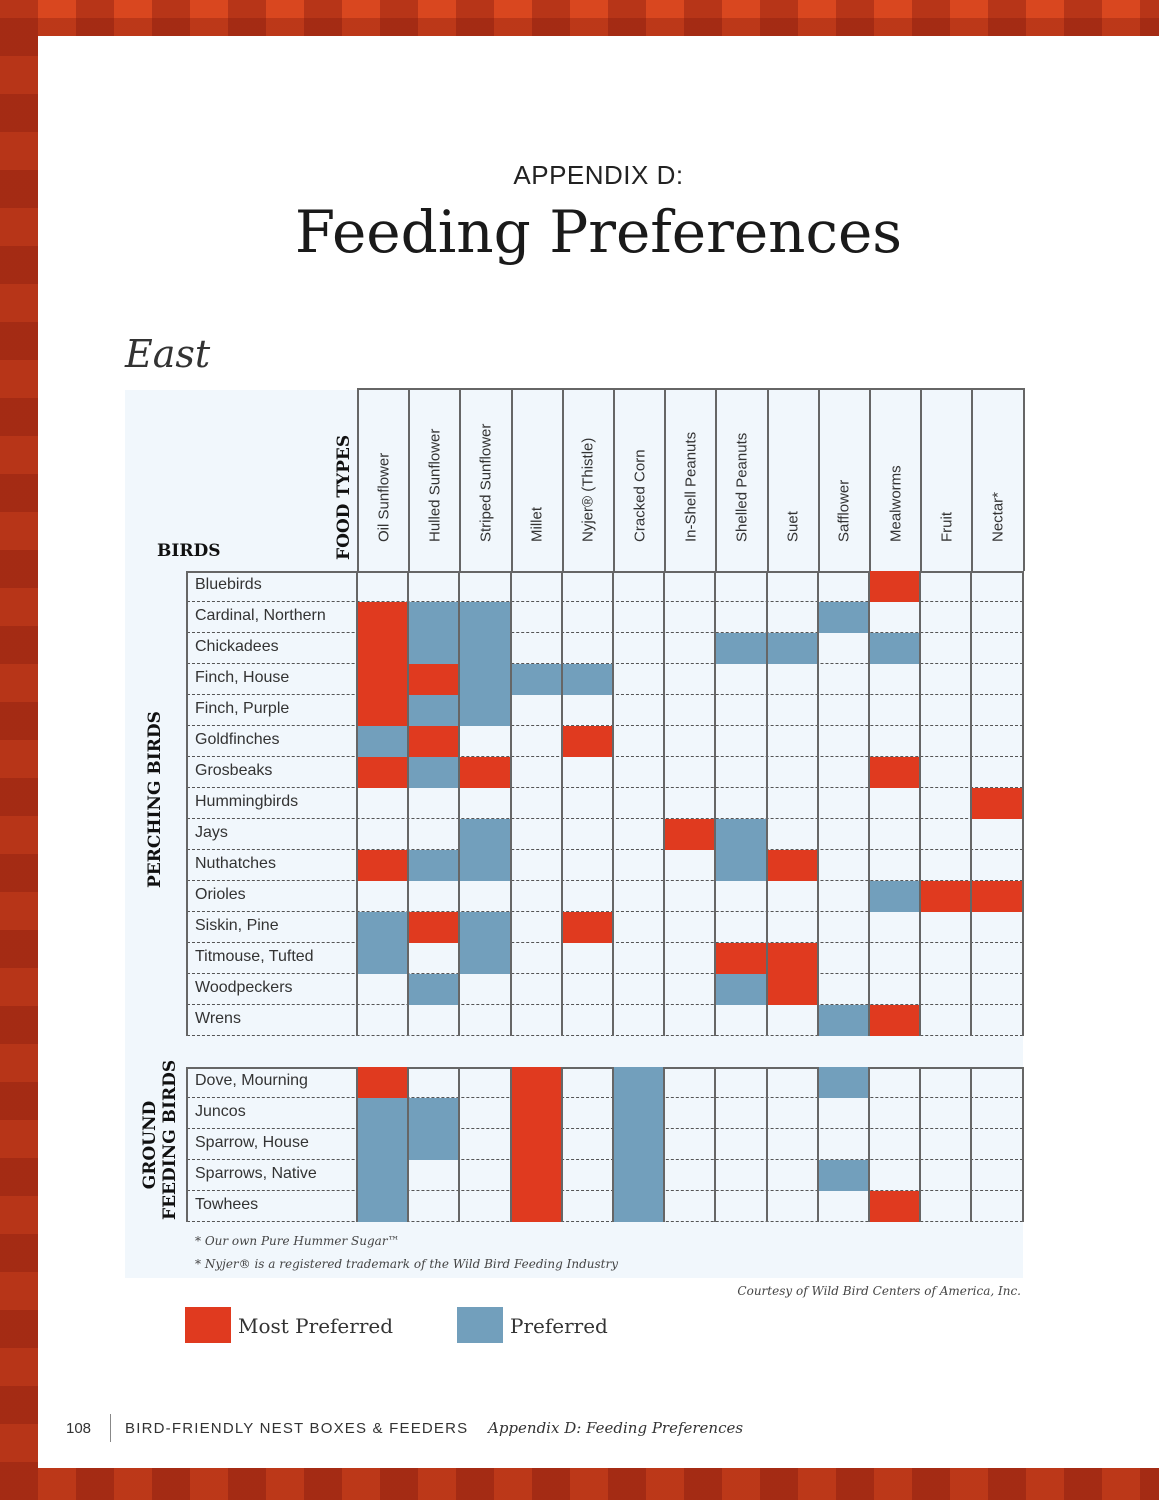 This screenshot has height=1500, width=1159. I want to click on column-header: Oil Sunflower, so click(382, 479).